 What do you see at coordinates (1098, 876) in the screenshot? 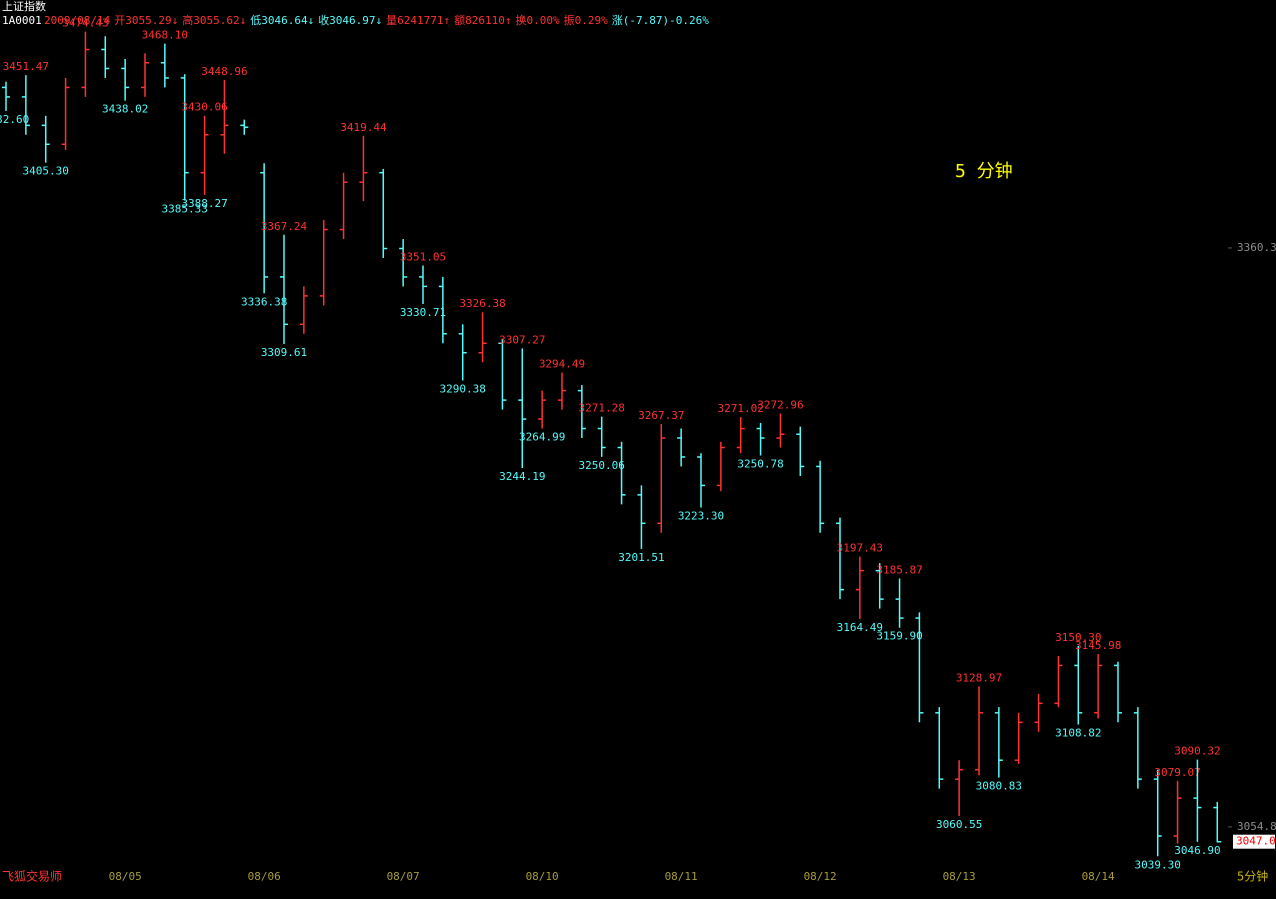
I see `x-tick-label: 08/14` at bounding box center [1098, 876].